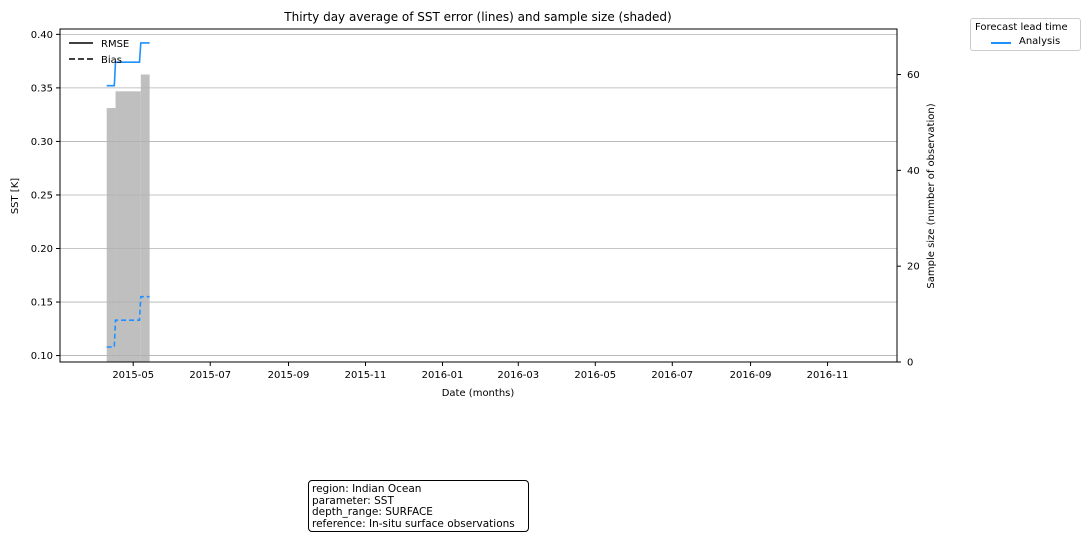  Describe the element at coordinates (913, 75) in the screenshot. I see `y2-tick-label-3: 60` at that location.